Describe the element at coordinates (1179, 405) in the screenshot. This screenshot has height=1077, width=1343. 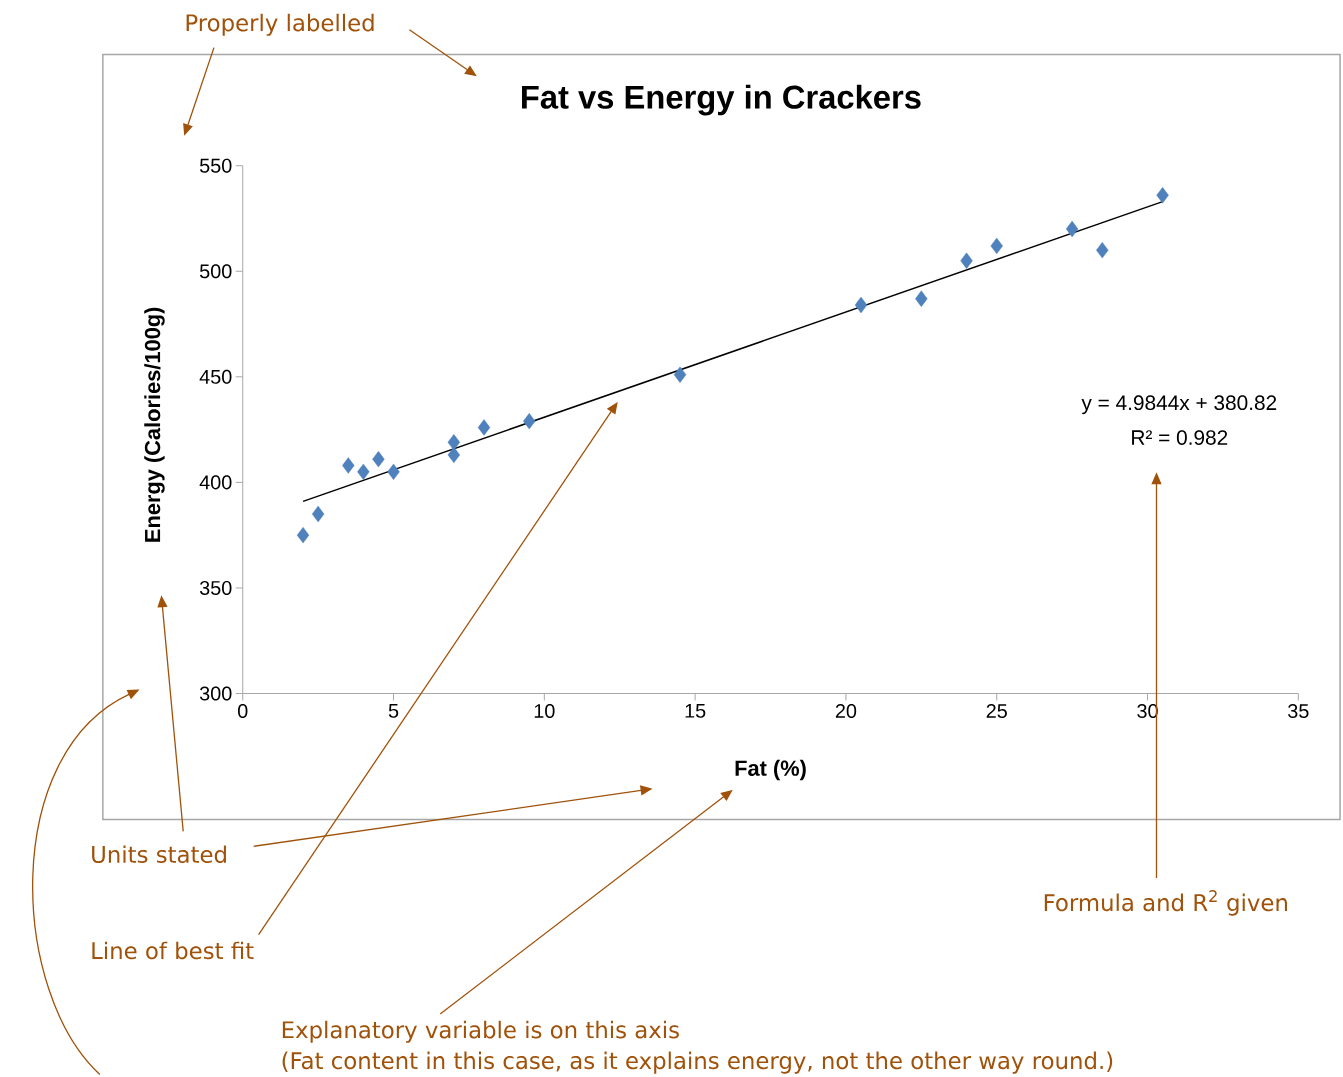
I see `annotation: y = 4.9844x + 380.82` at that location.